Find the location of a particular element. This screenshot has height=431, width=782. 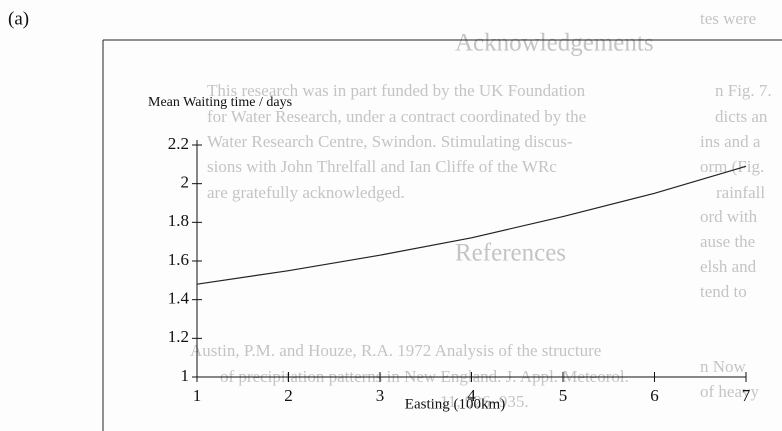

background-text: of heavy is located at coordinates (730, 391).